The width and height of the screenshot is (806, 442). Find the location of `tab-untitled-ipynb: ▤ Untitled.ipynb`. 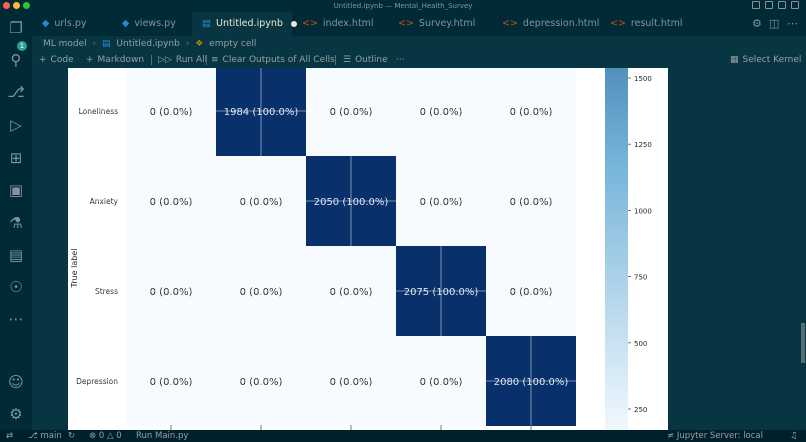

tab-untitled-ipynb: ▤ Untitled.ipynb is located at coordinates (244, 24).